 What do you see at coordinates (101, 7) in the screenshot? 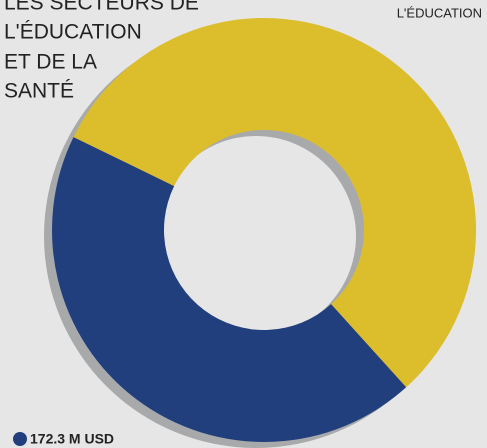
I see `title-line: LES SECTEURS DE` at bounding box center [101, 7].